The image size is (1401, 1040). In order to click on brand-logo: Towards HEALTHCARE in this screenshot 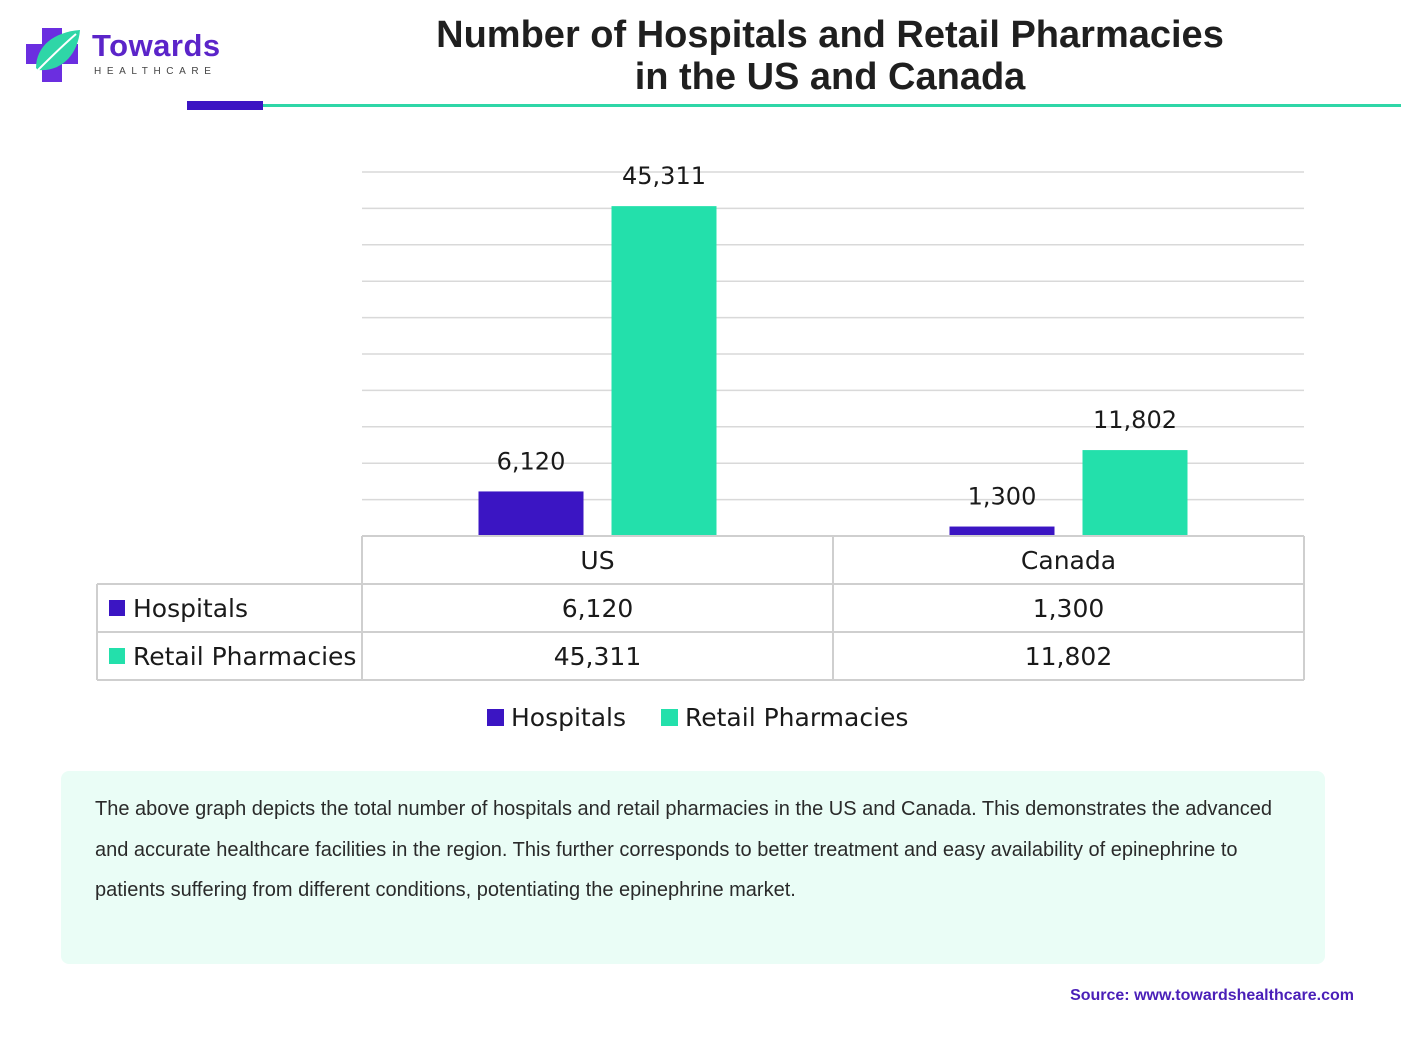, I will do `click(127, 56)`.